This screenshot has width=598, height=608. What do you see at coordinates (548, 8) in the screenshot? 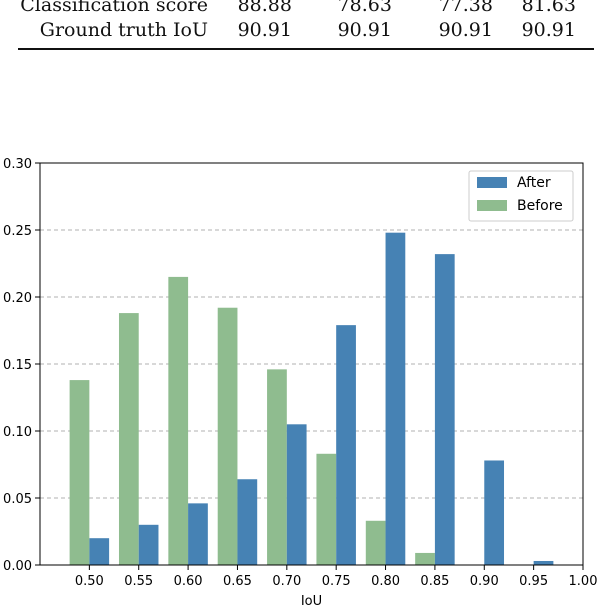
I see `table-cell: 81.63` at bounding box center [548, 8].